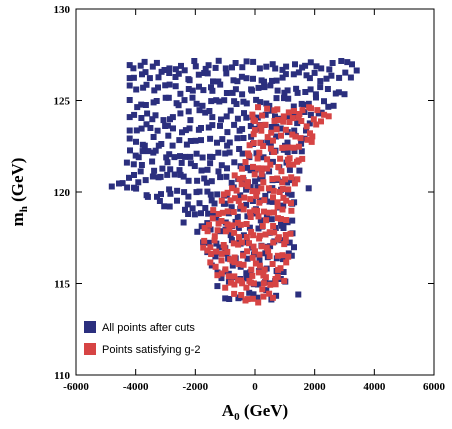 The height and width of the screenshot is (429, 452). What do you see at coordinates (17, 219) in the screenshot?
I see `y-axis-title-main: m` at bounding box center [17, 219].